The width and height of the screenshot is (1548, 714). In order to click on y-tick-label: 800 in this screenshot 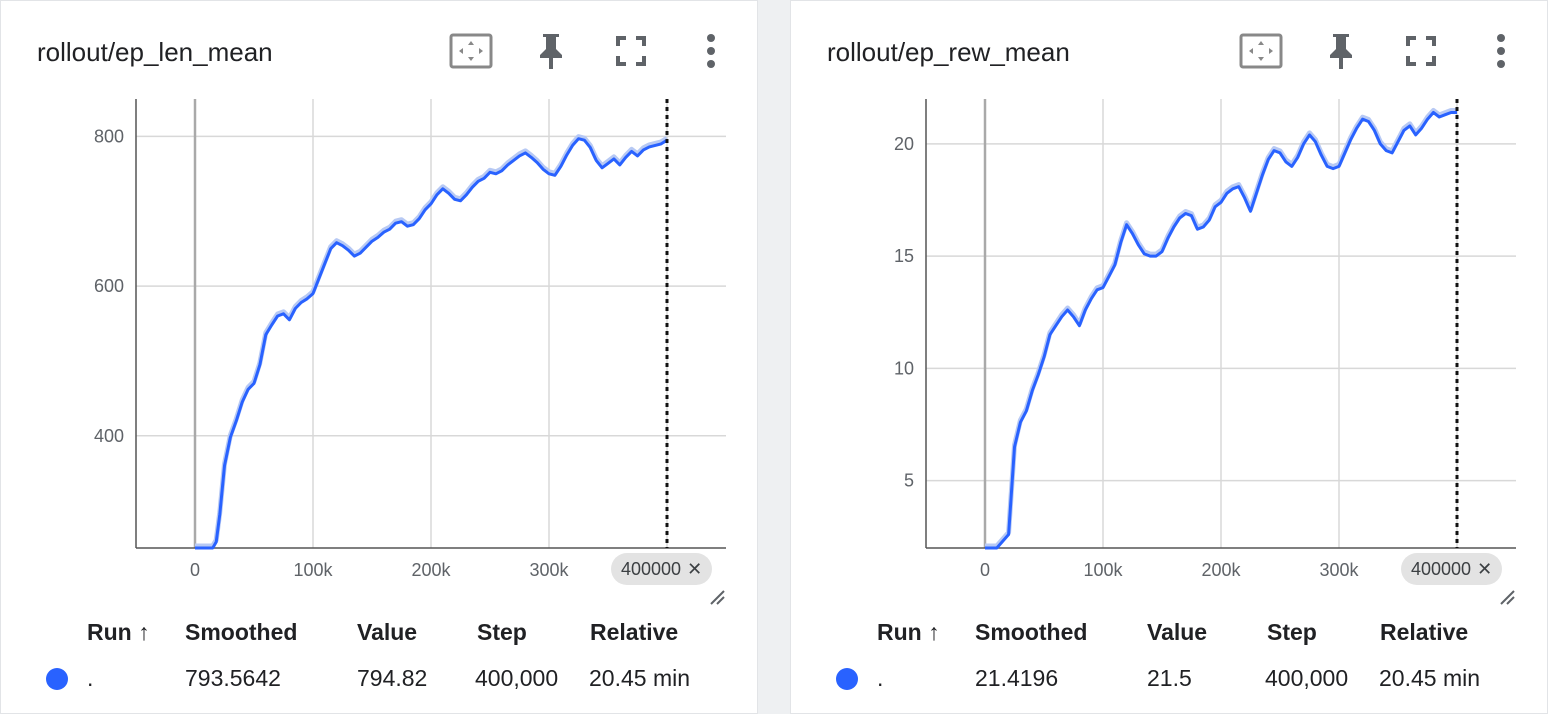, I will do `click(109, 136)`.